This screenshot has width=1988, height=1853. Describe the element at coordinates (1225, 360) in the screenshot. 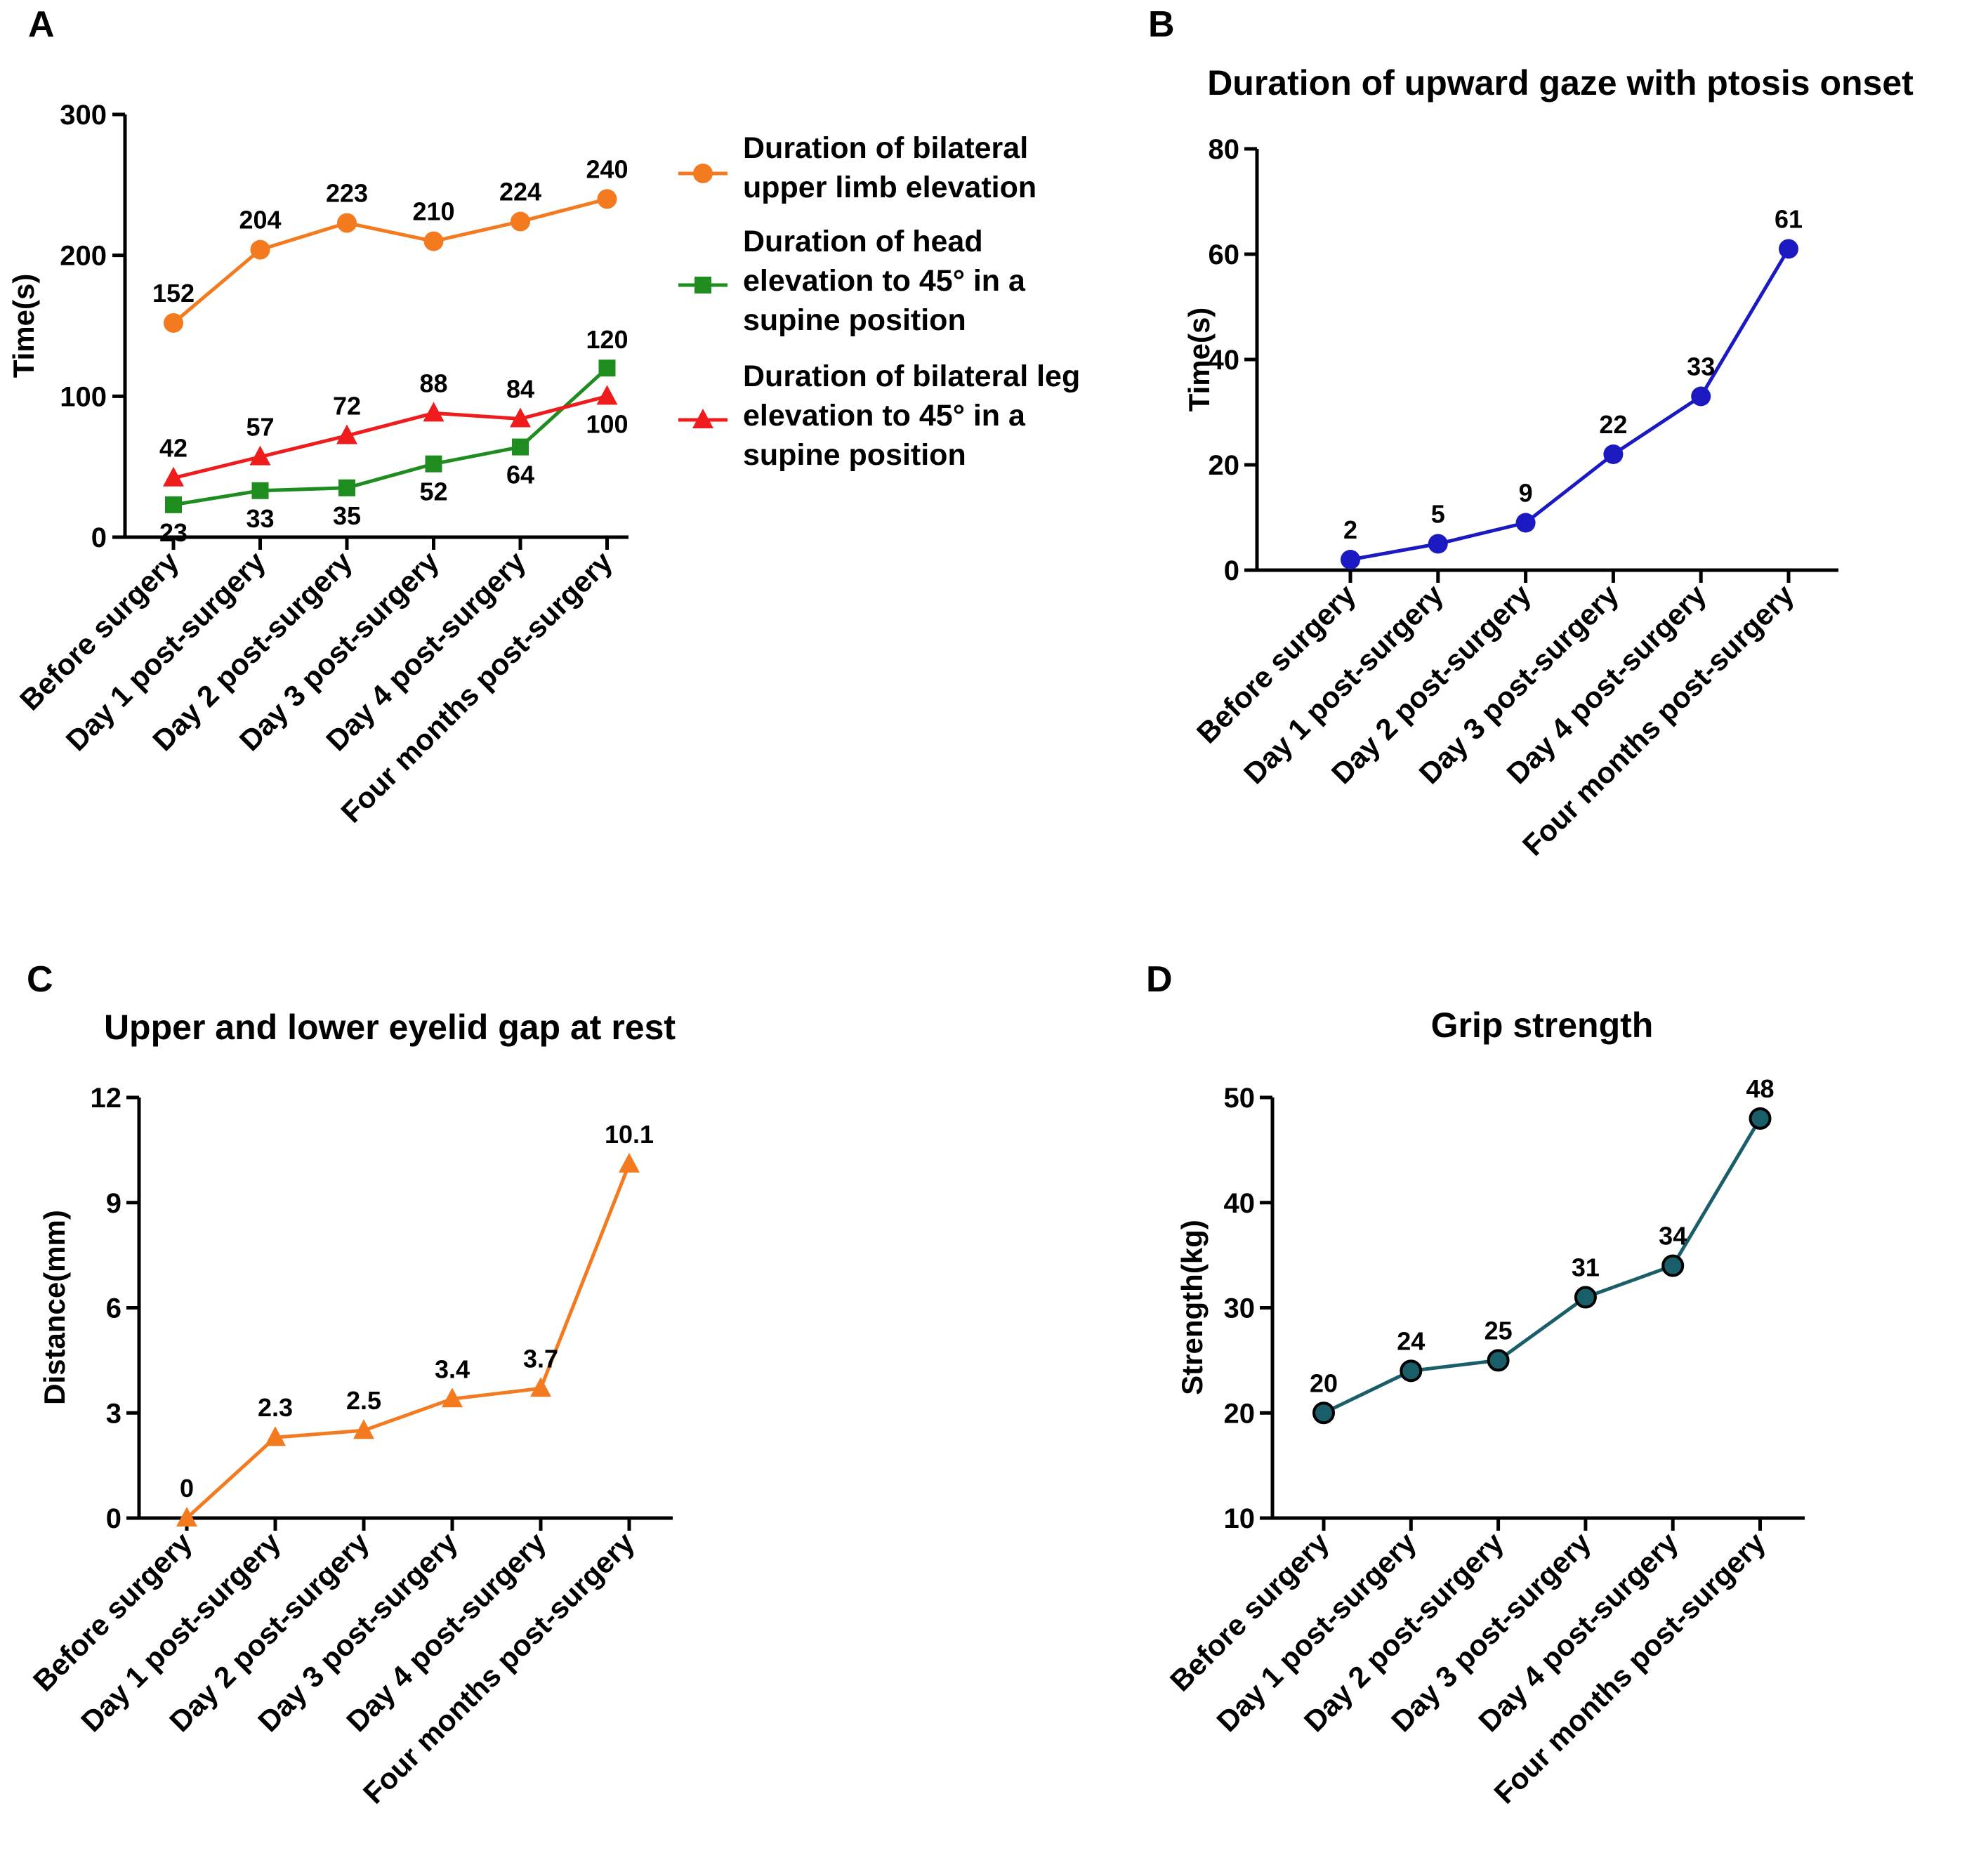

I see `panel-b-y-tick-label: 40` at that location.